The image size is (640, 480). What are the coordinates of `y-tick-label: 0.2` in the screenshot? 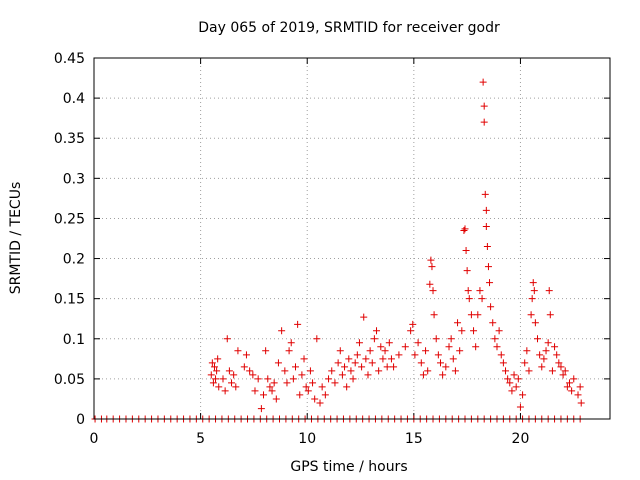 It's located at (74, 260).